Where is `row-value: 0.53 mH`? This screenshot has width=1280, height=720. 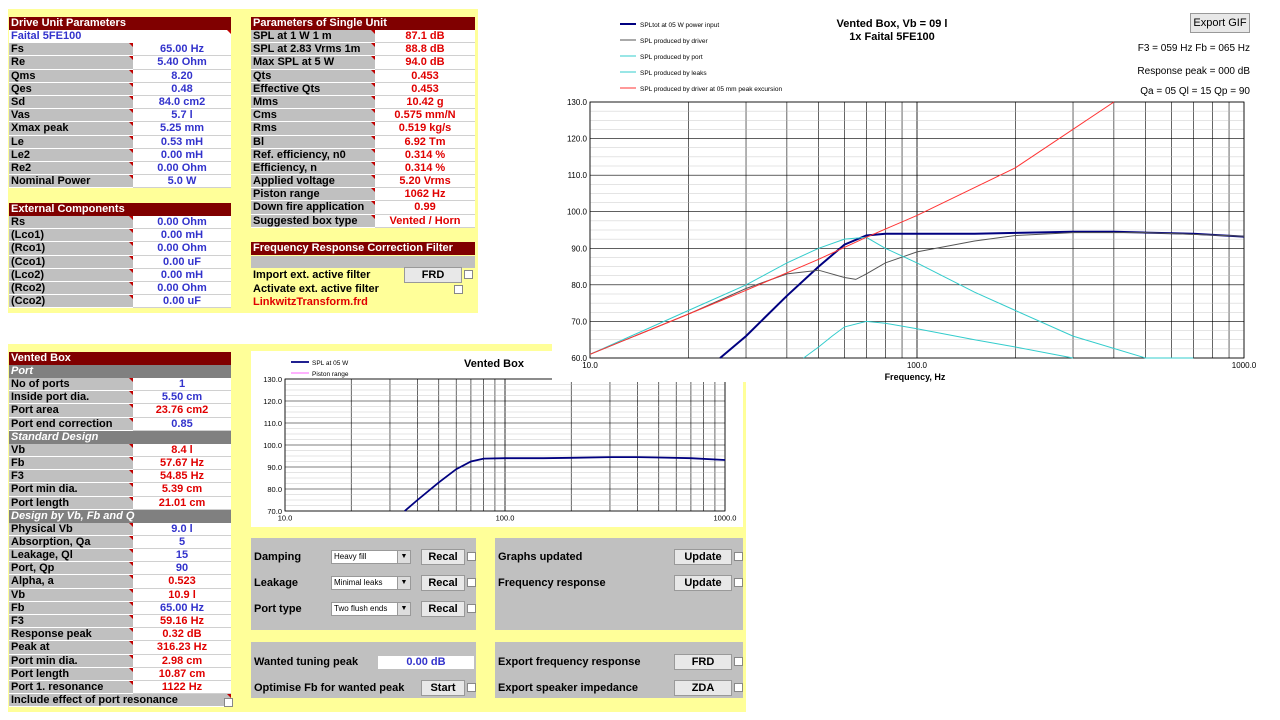
row-value: 0.53 mH is located at coordinates (182, 142).